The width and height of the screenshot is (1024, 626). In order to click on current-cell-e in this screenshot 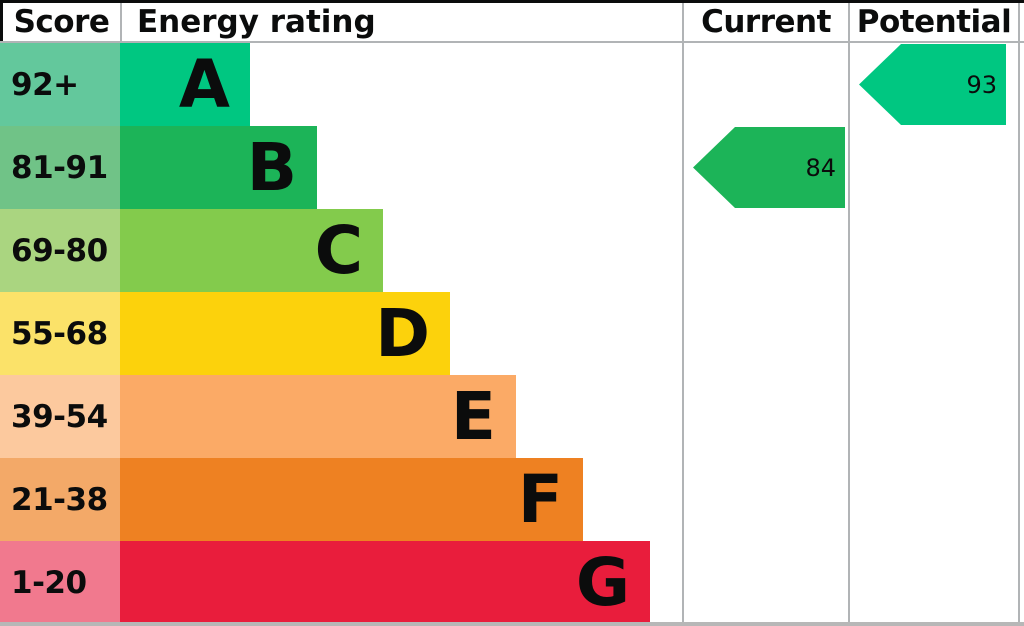, I will do `click(765, 416)`.